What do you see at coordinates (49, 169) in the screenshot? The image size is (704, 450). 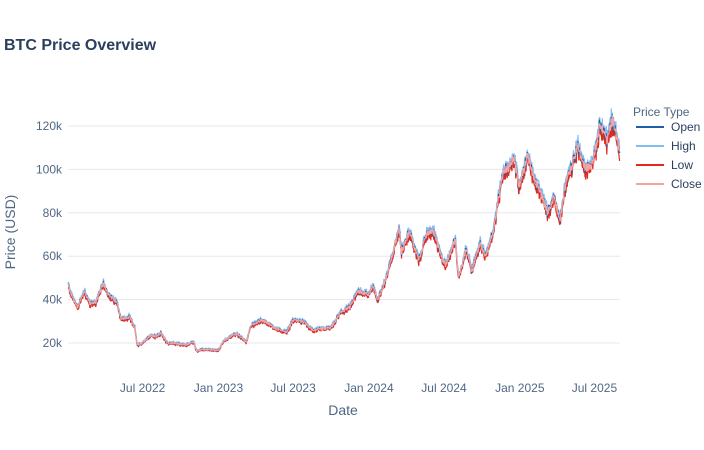 I see `y-tick-label: 100k` at bounding box center [49, 169].